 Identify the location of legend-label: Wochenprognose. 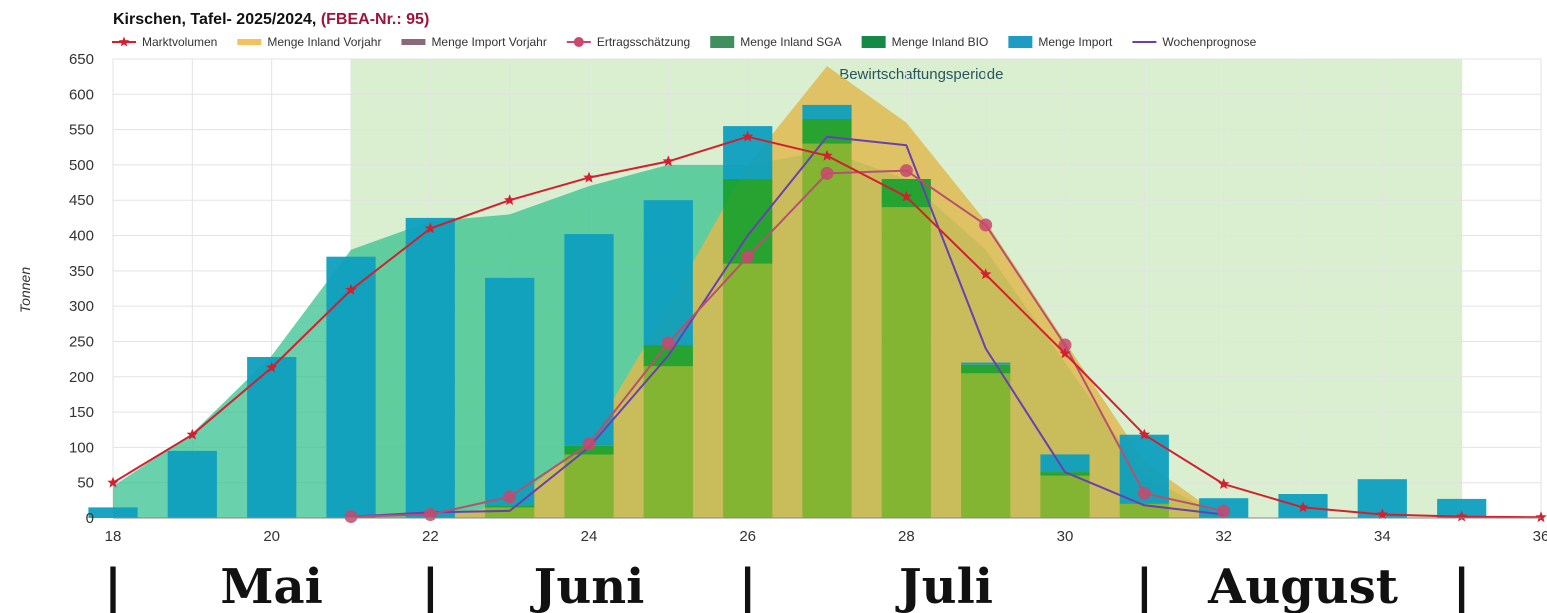
(1209, 42).